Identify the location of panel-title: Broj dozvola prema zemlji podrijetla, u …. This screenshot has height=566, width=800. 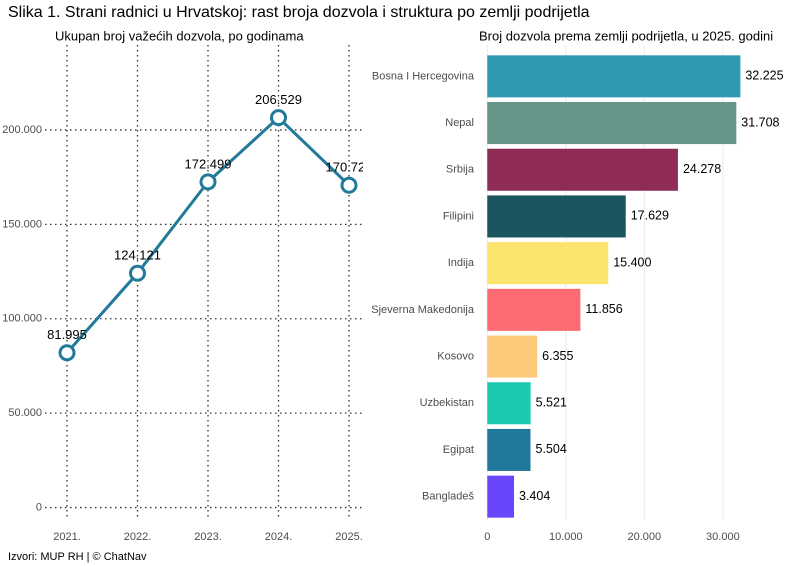
(626, 35).